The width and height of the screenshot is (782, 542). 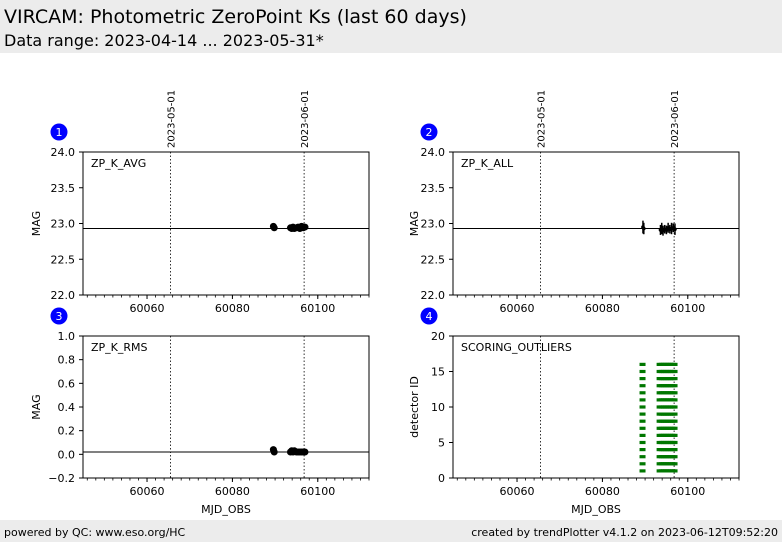 I want to click on y-tick-label: 0.2, so click(x=67, y=431).